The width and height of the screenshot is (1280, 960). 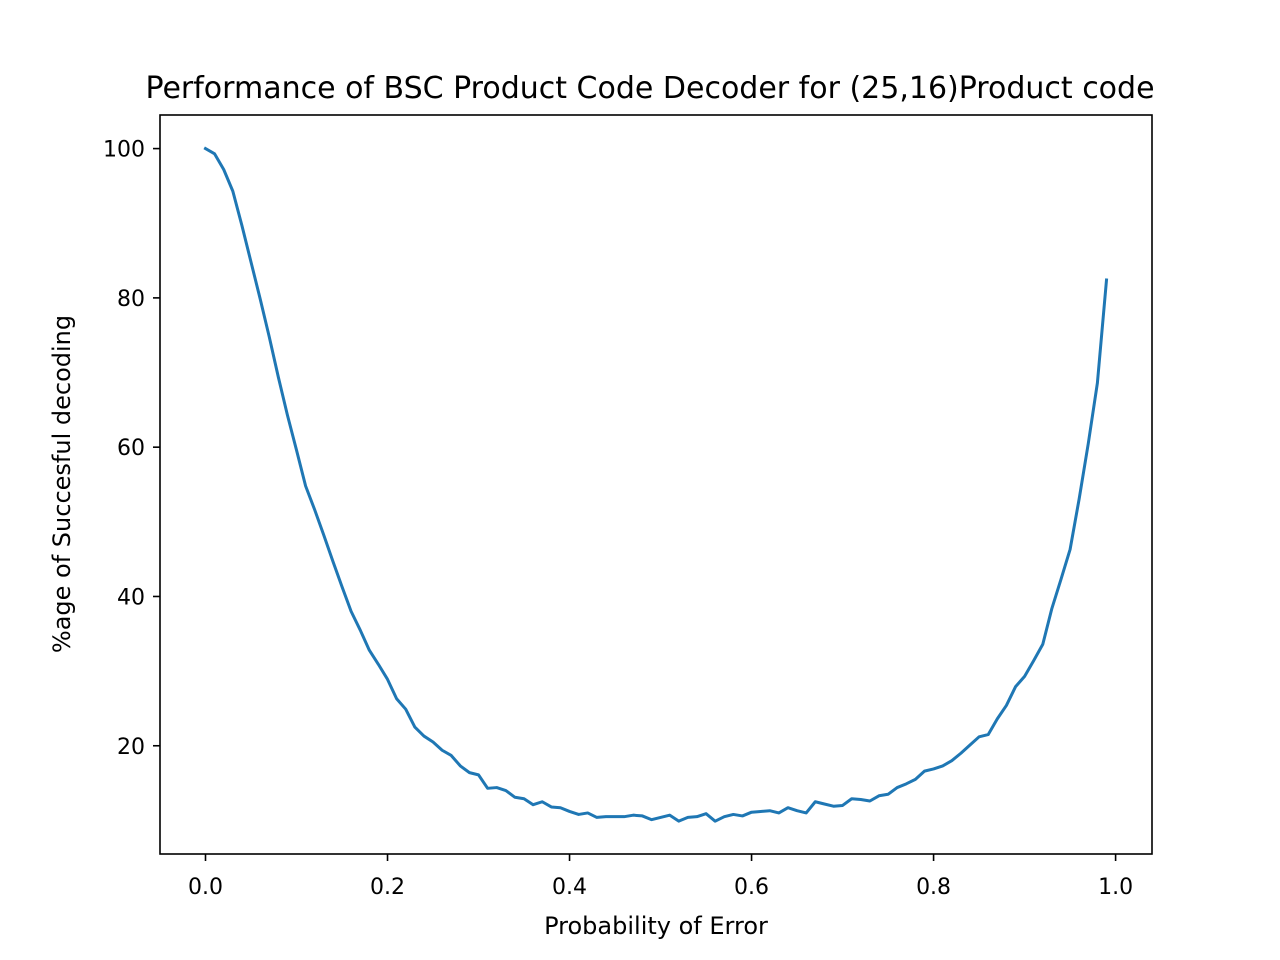 I want to click on y-tick-label: 100, so click(x=124, y=150).